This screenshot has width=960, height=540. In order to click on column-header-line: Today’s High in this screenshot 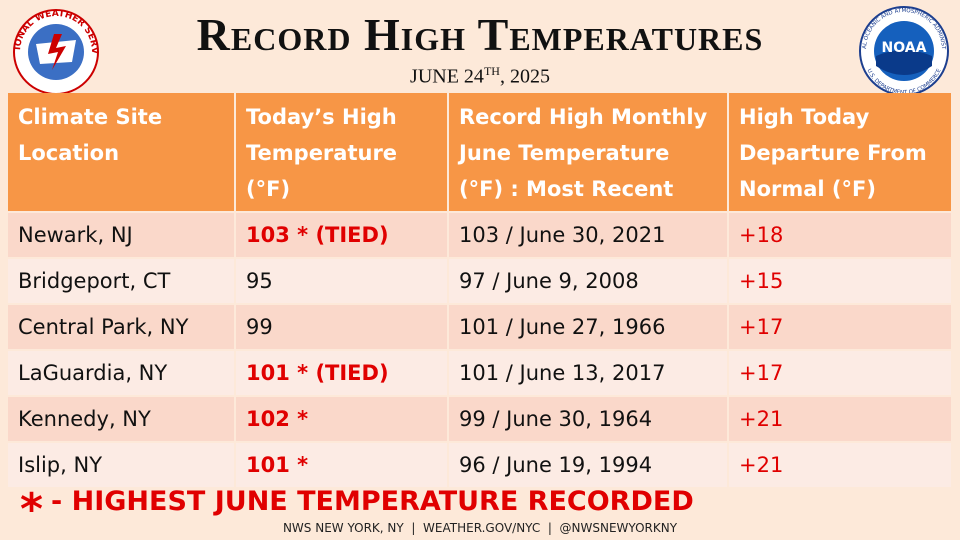, I will do `click(321, 117)`.